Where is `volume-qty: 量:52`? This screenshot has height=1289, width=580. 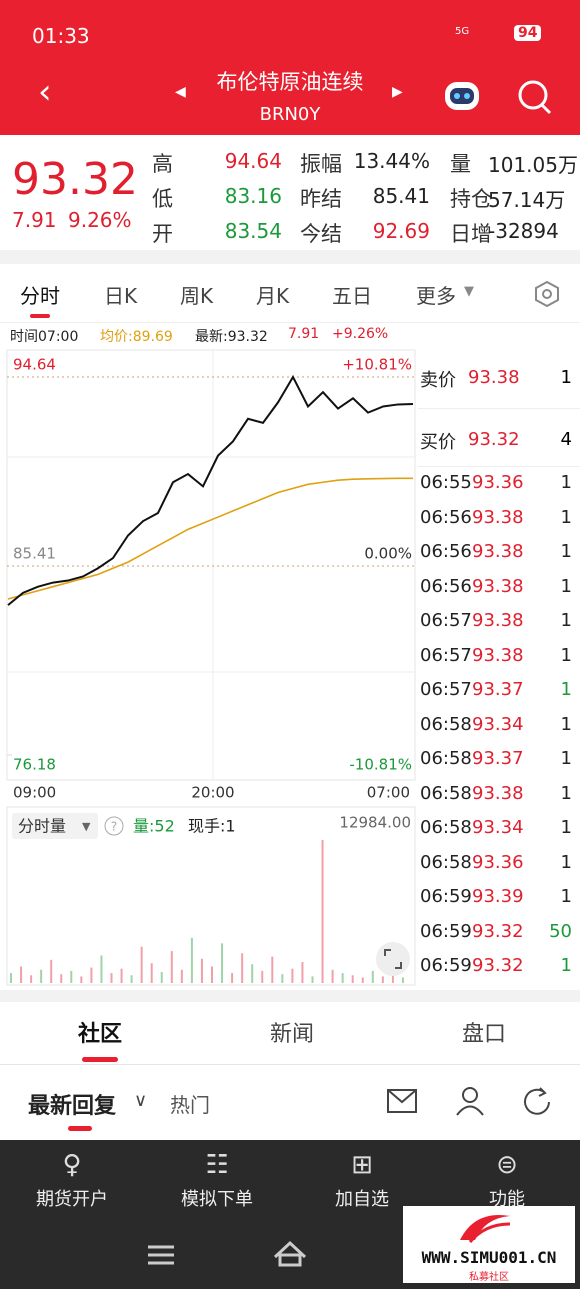 volume-qty: 量:52 is located at coordinates (154, 826).